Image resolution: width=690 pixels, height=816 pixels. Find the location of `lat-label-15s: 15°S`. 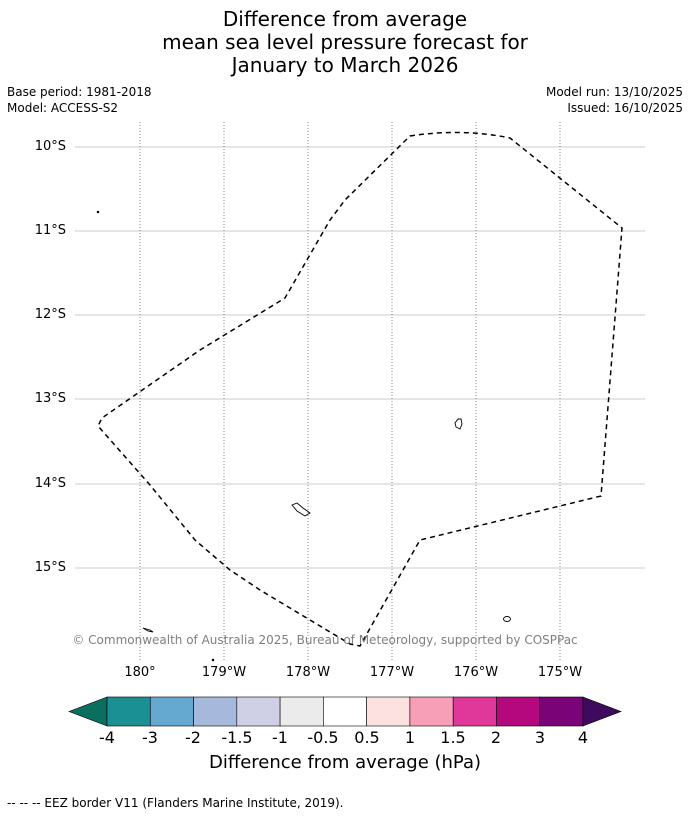

lat-label-15s: 15°S is located at coordinates (50, 567).